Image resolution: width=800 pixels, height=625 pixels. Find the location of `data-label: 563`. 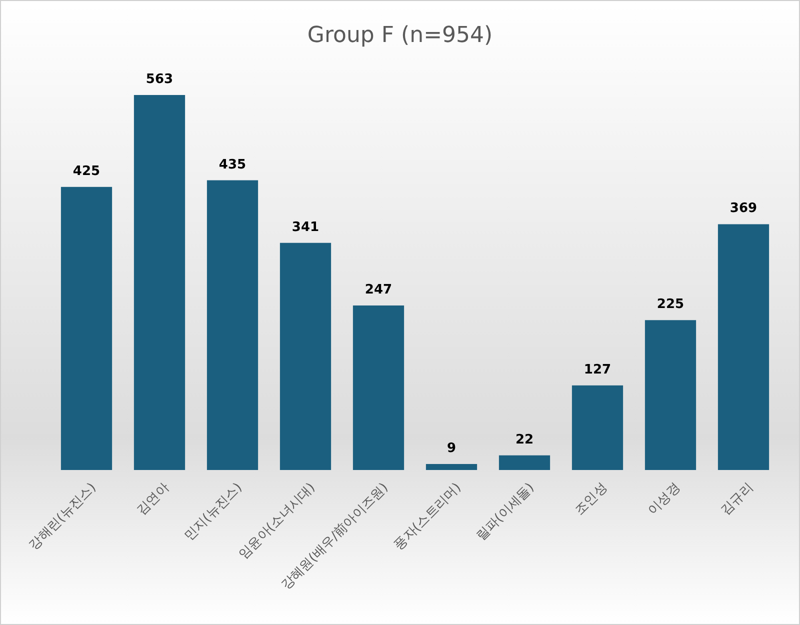

data-label: 563 is located at coordinates (160, 79).